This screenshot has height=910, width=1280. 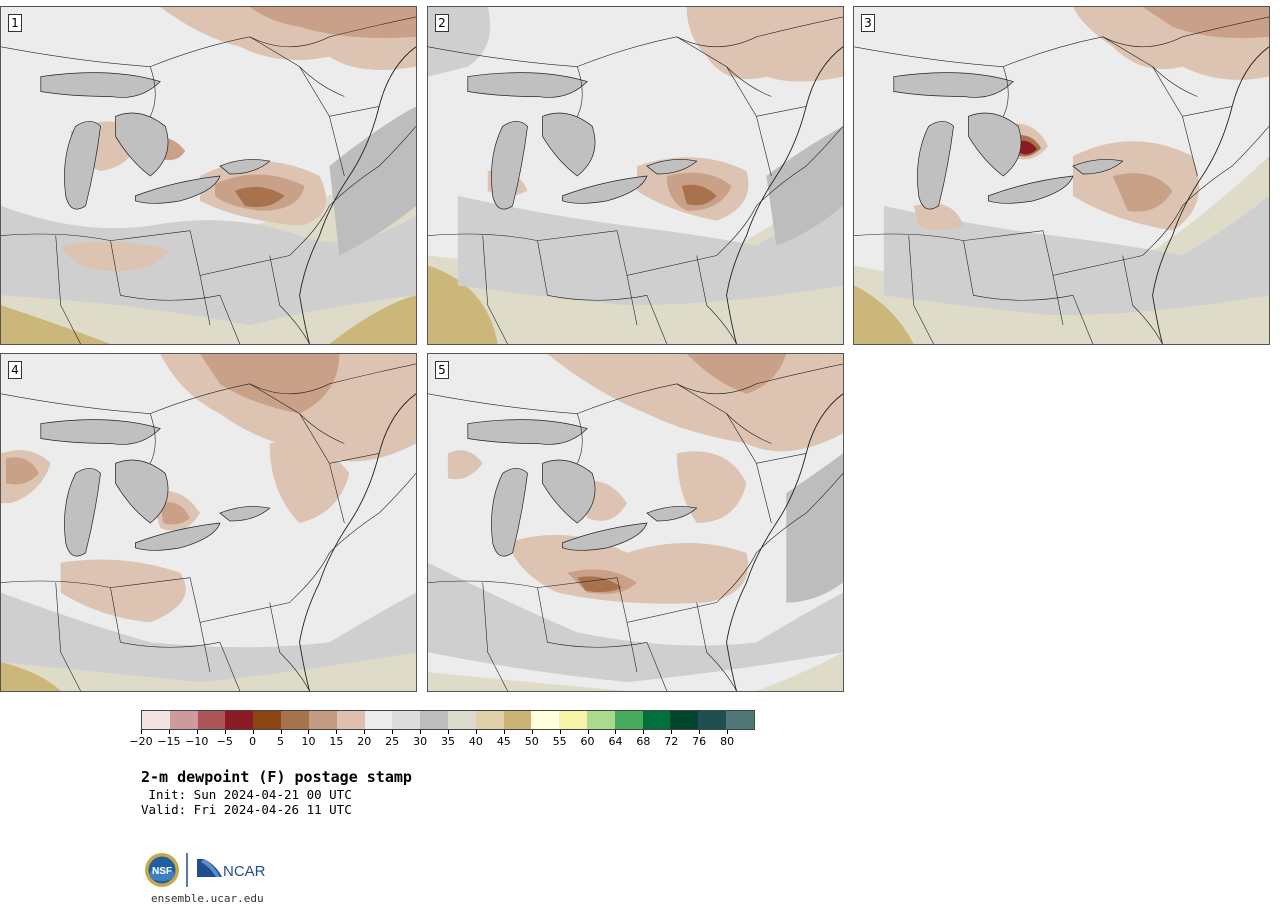 What do you see at coordinates (643, 741) in the screenshot?
I see `colorbar-tick-label: 68` at bounding box center [643, 741].